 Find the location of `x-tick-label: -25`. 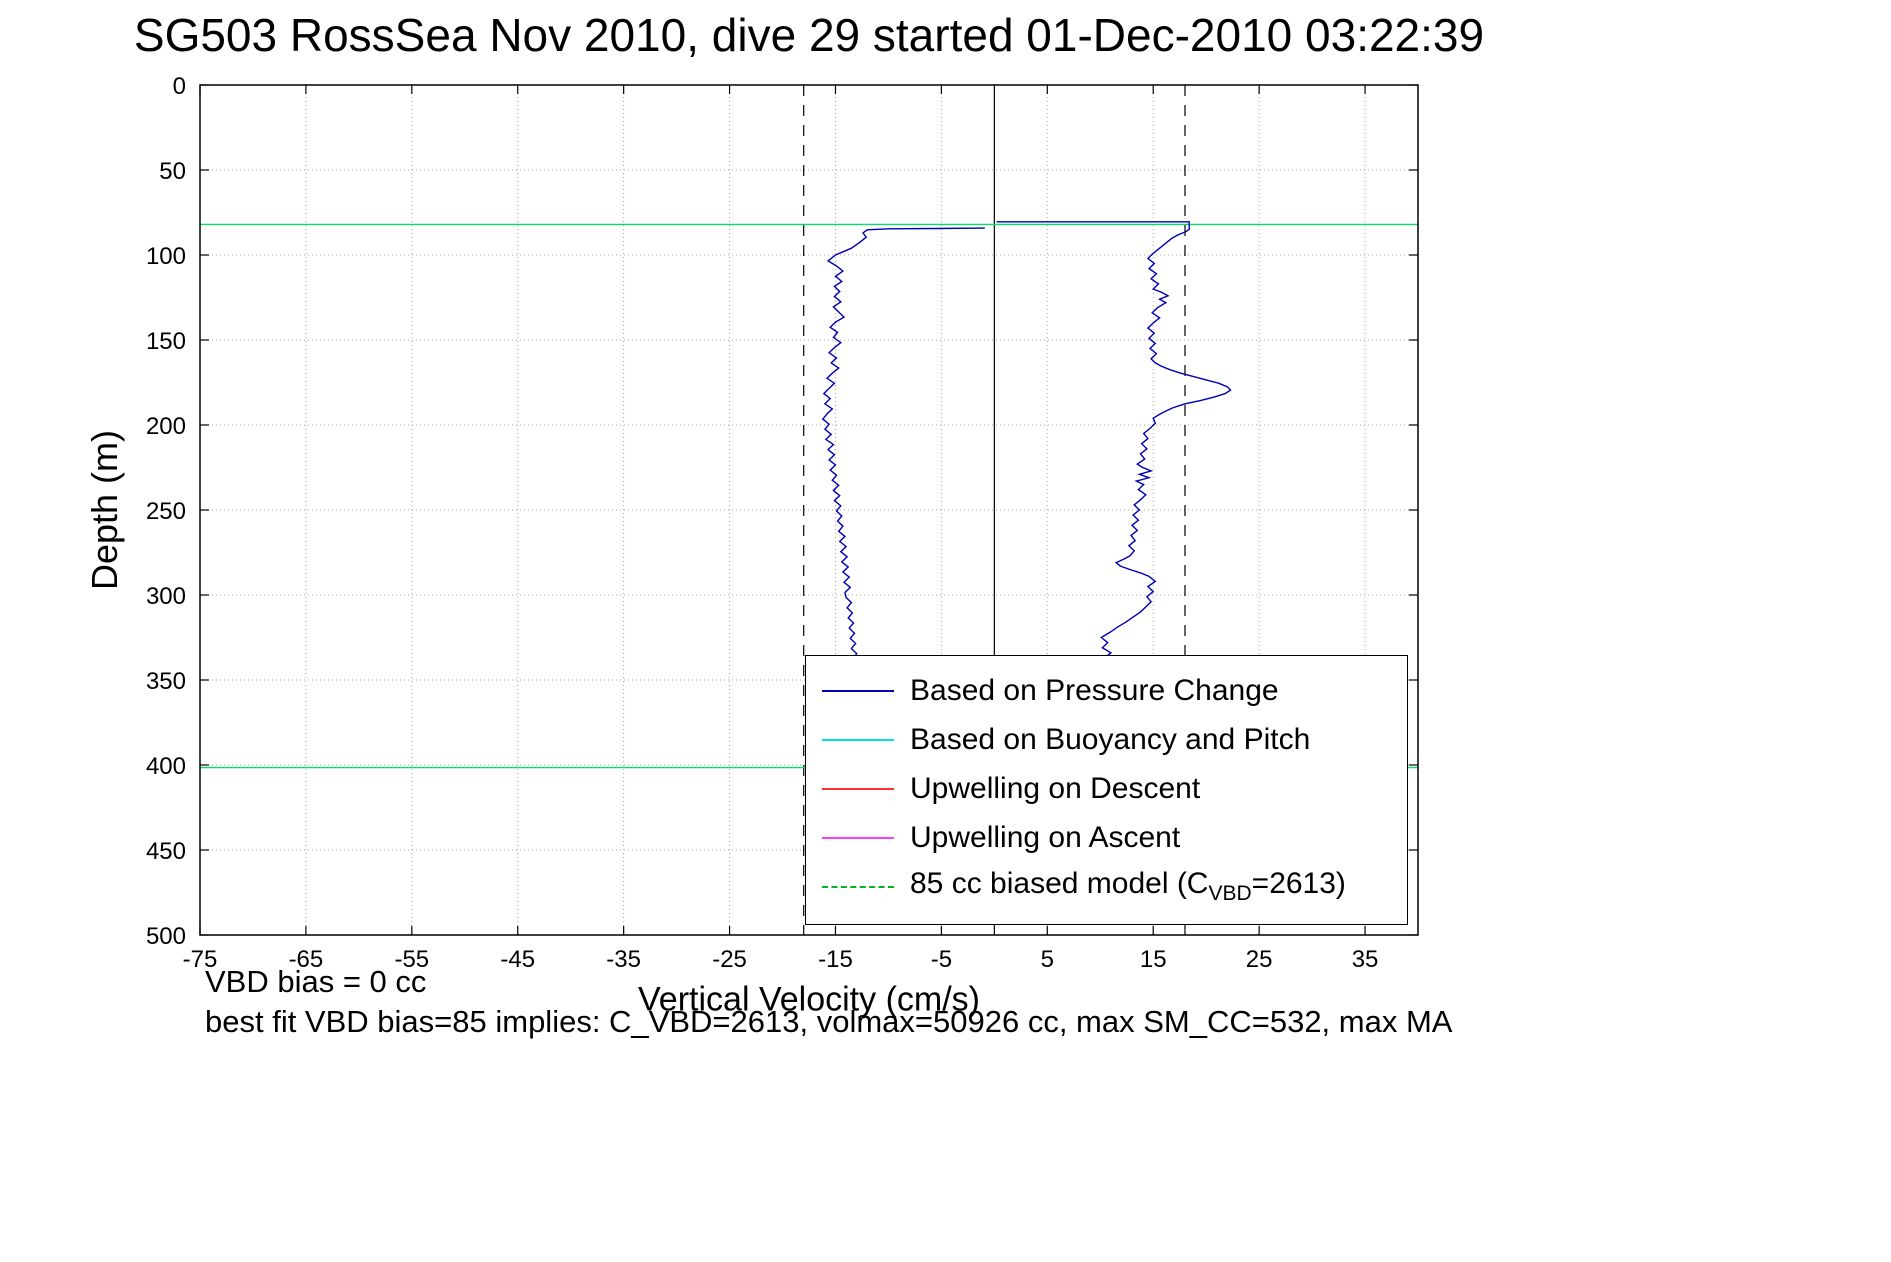

x-tick-label: -25 is located at coordinates (729, 959).